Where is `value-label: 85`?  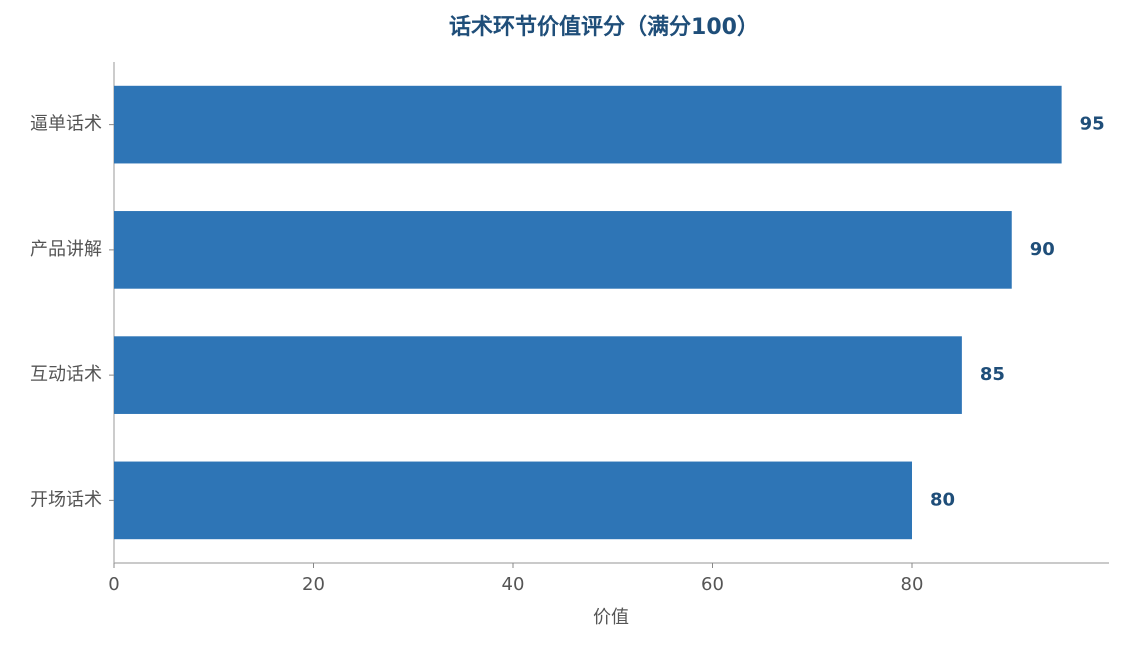 value-label: 85 is located at coordinates (992, 374).